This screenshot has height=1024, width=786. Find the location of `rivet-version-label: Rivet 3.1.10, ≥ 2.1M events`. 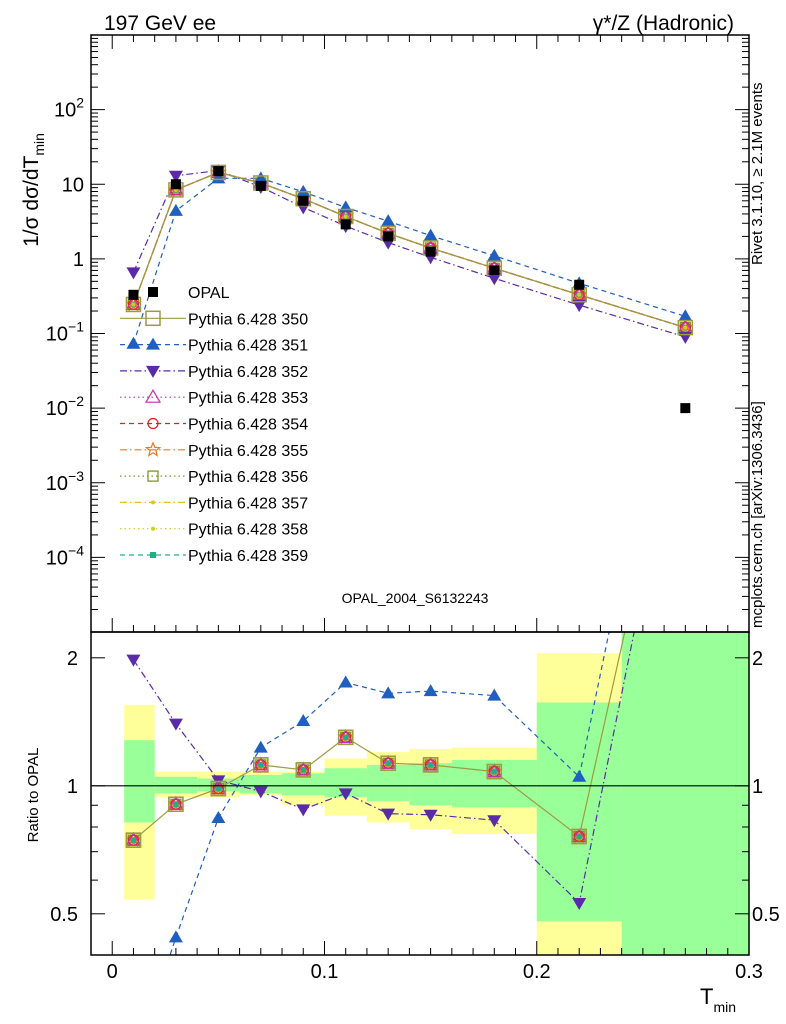

rivet-version-label: Rivet 3.1.10, ≥ 2.1M events is located at coordinates (757, 174).